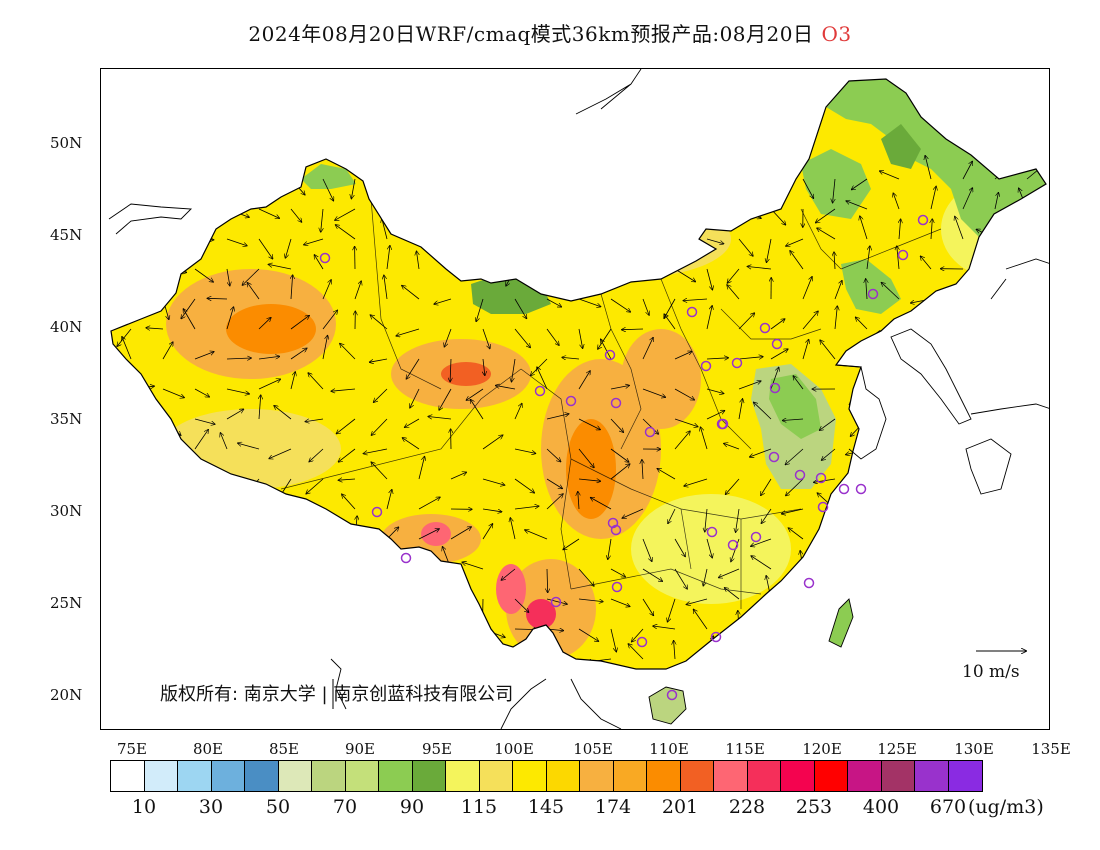  I want to click on lon-label-125e: 125E, so click(897, 749).